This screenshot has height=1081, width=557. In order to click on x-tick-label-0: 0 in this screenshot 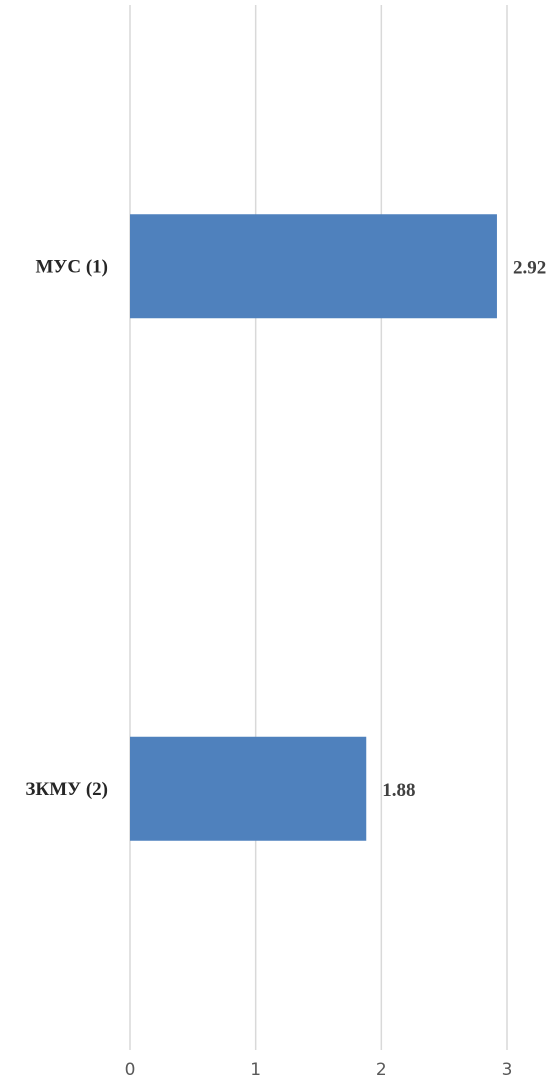, I will do `click(130, 1070)`.